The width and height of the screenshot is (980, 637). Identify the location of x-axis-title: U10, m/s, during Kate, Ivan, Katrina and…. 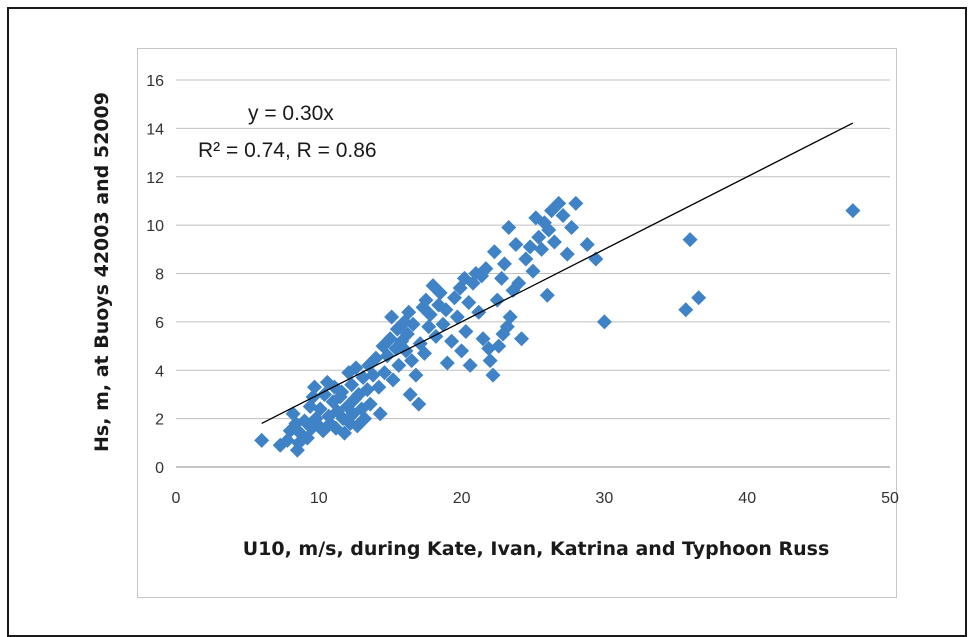
(536, 549).